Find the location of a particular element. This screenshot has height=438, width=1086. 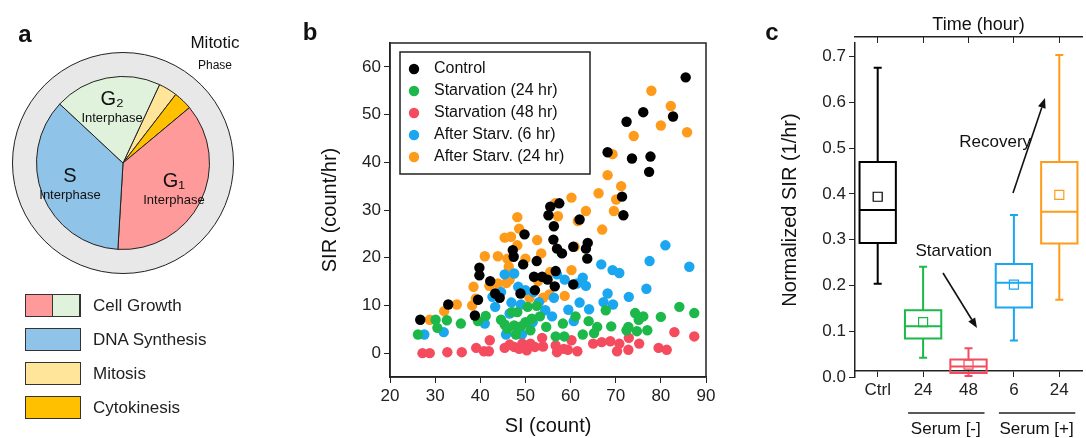

x-tick-label: 60 is located at coordinates (571, 395).